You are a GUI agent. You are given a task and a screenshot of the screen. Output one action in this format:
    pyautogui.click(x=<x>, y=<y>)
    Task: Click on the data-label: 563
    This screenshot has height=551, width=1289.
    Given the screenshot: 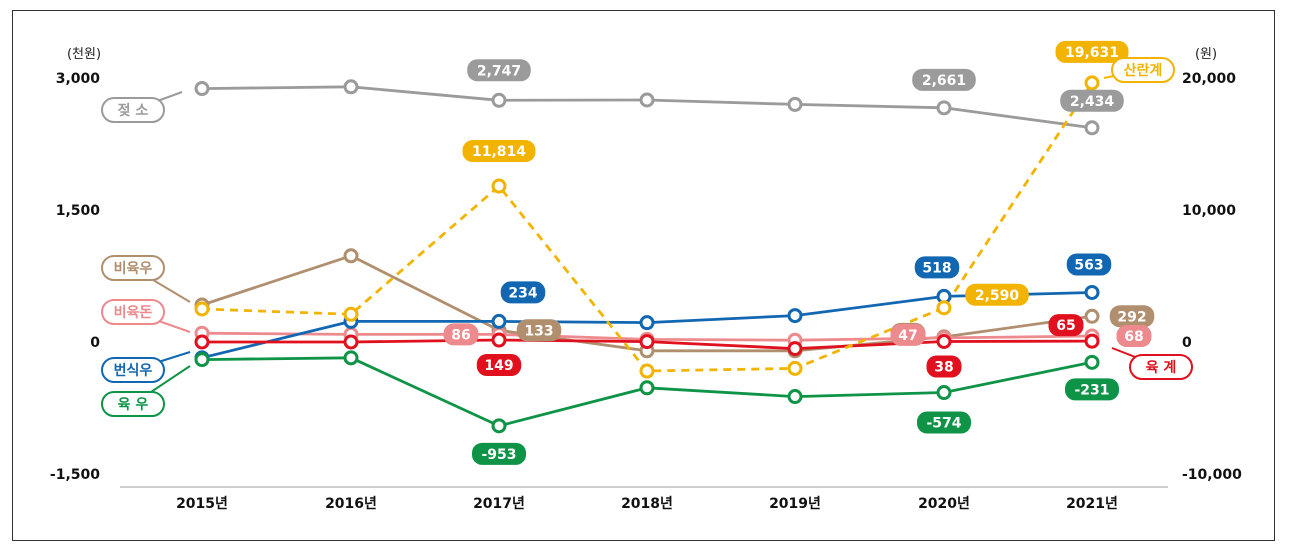 What is the action you would take?
    pyautogui.click(x=1088, y=265)
    